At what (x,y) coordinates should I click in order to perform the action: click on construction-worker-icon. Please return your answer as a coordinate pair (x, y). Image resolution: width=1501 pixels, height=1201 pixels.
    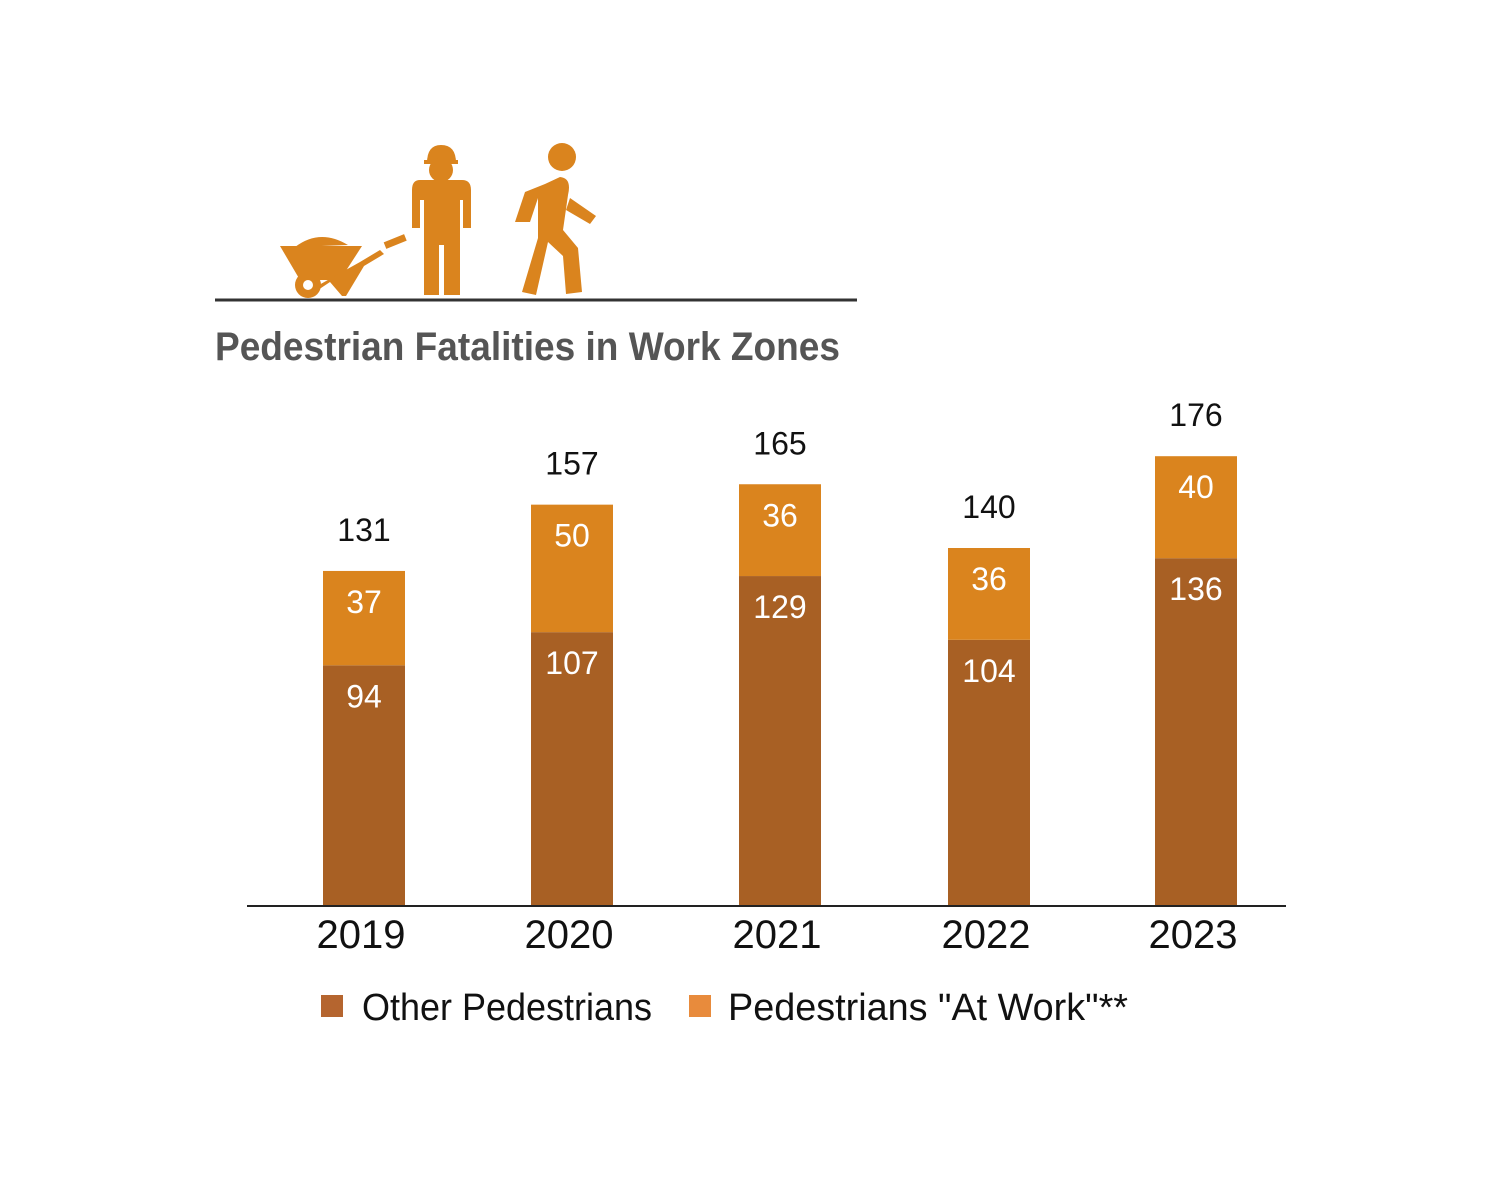
    Looking at the image, I should click on (441, 220).